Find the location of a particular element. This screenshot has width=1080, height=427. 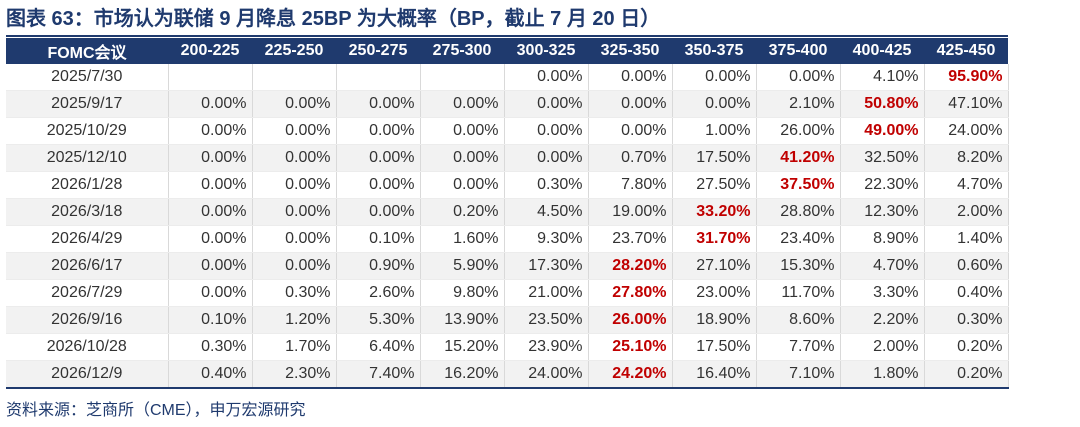

probability-cell: 2.30% is located at coordinates (294, 374).